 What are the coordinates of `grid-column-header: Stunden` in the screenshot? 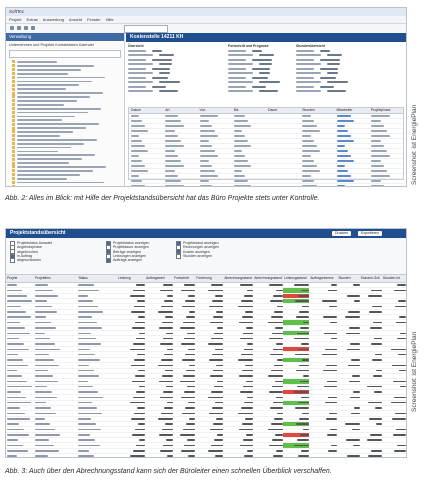 It's located at (344, 278).